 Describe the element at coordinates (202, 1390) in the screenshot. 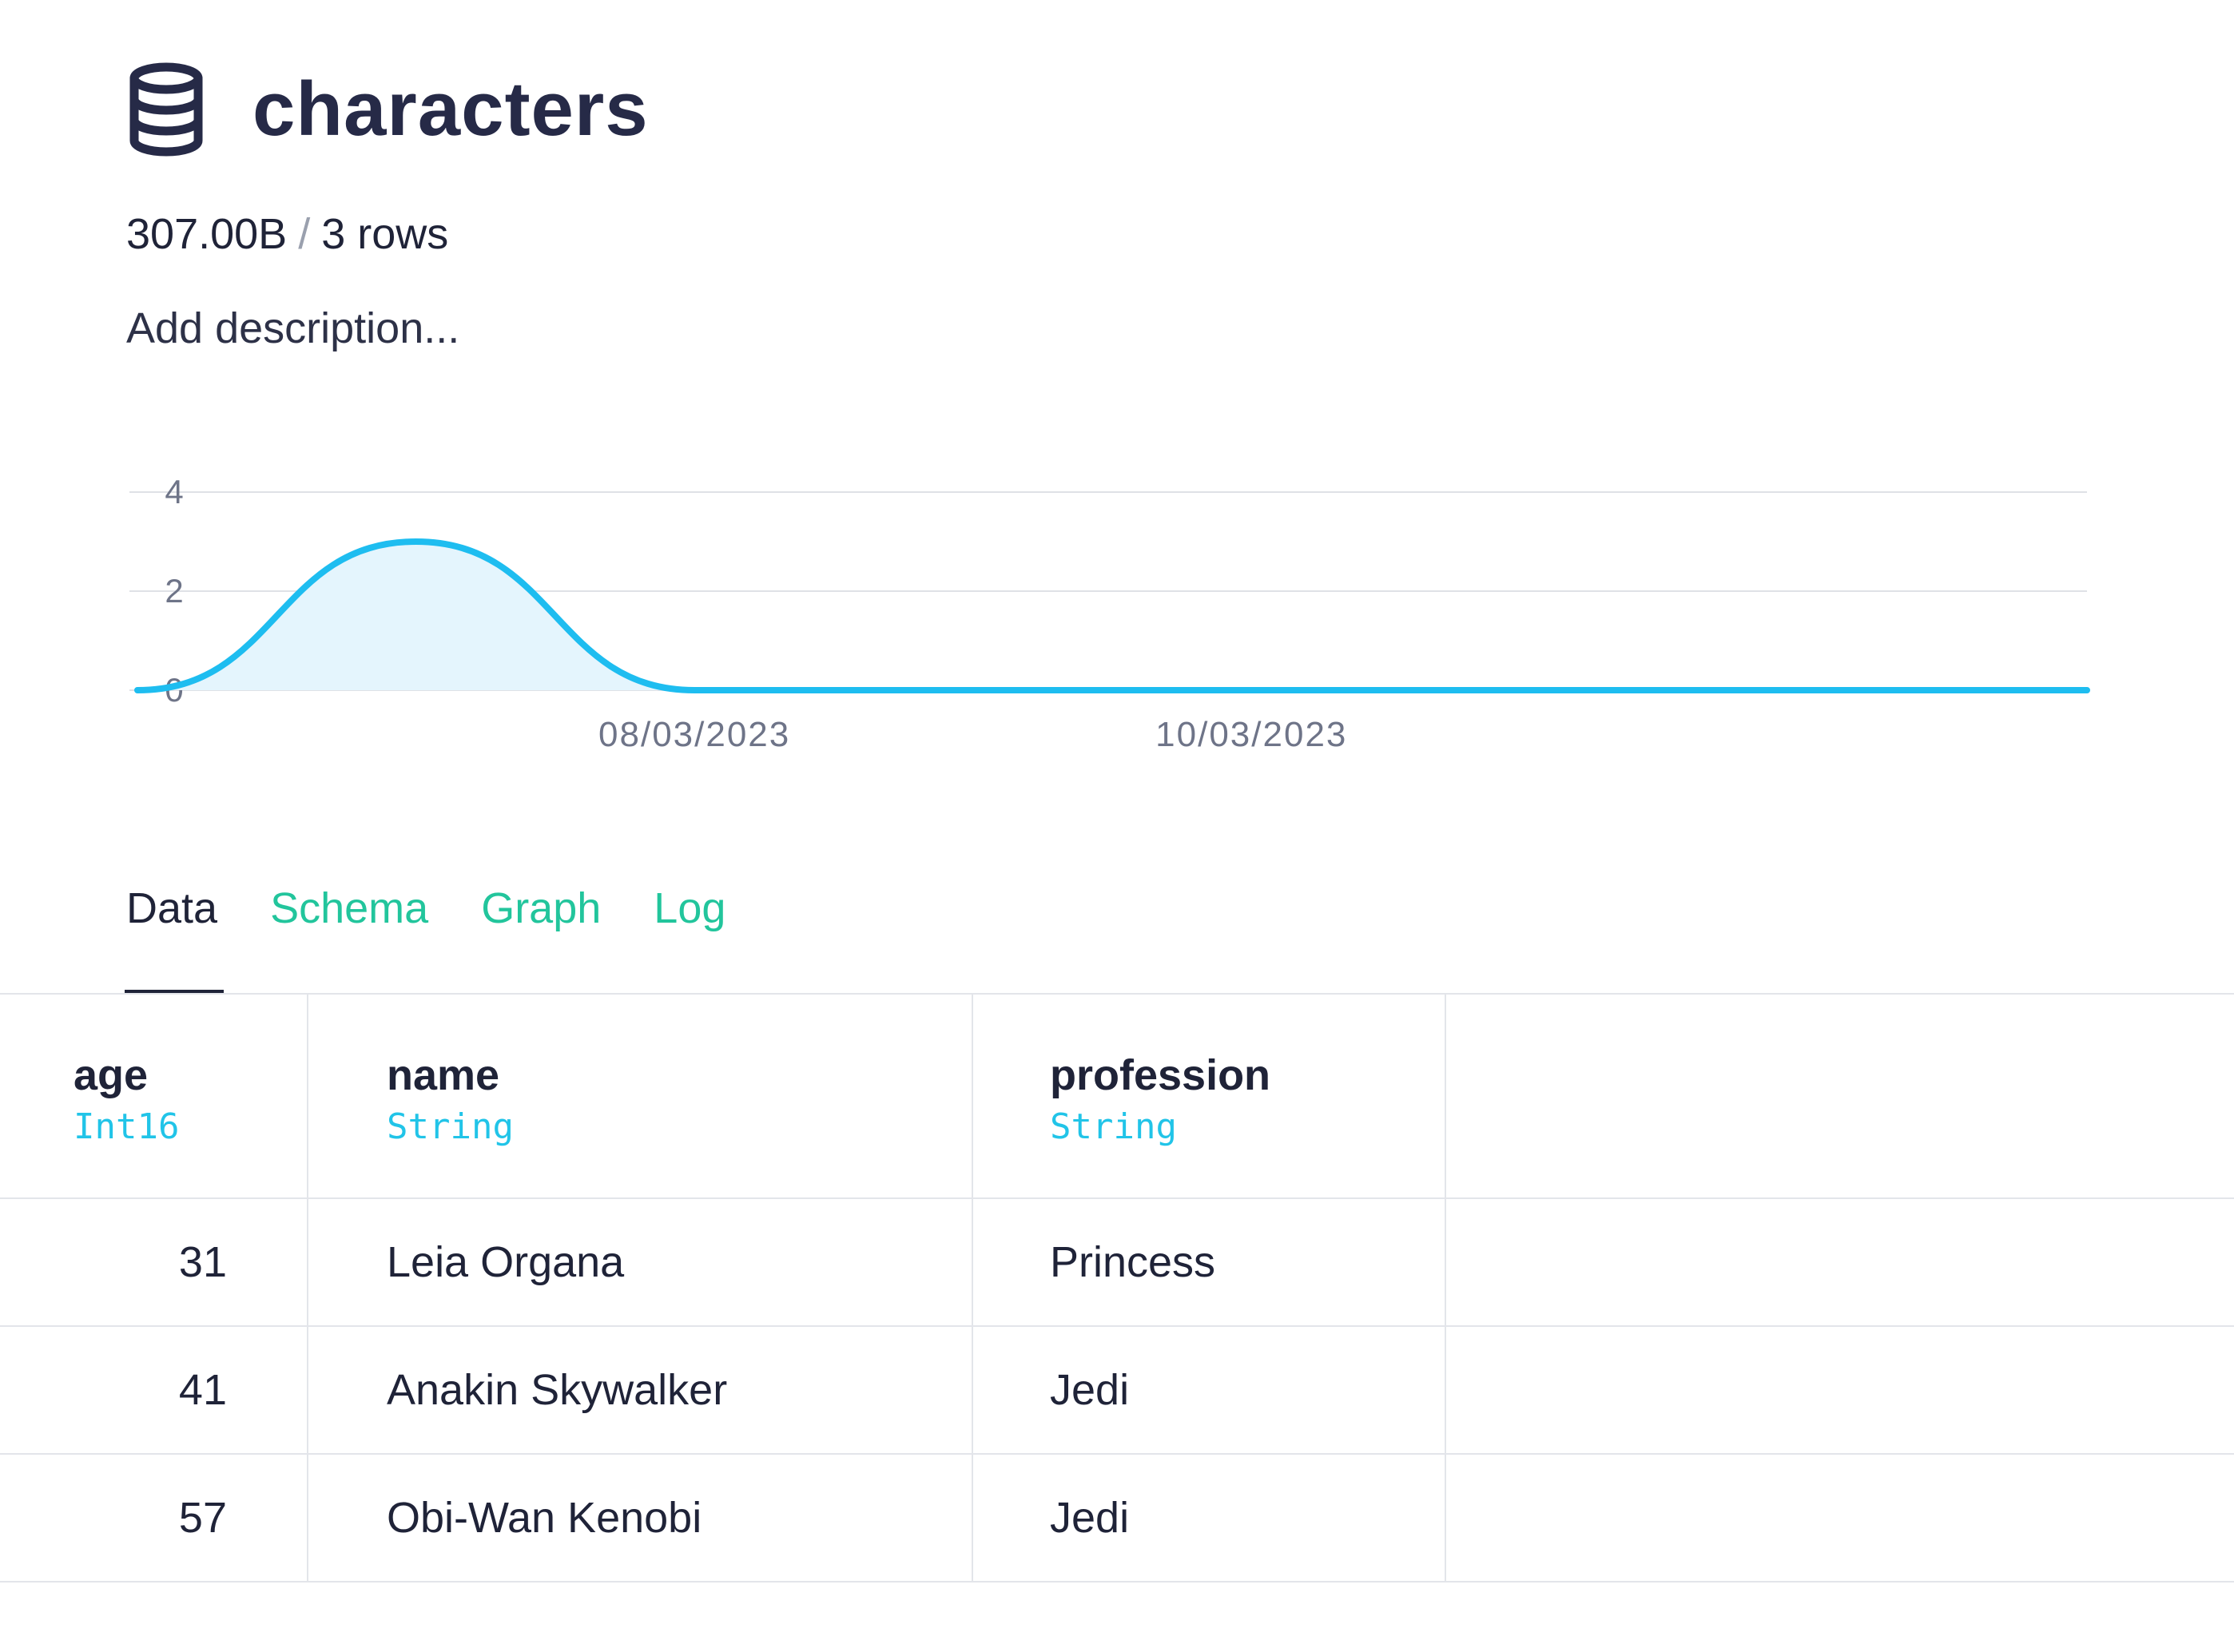

I see `cell-value: 41` at that location.